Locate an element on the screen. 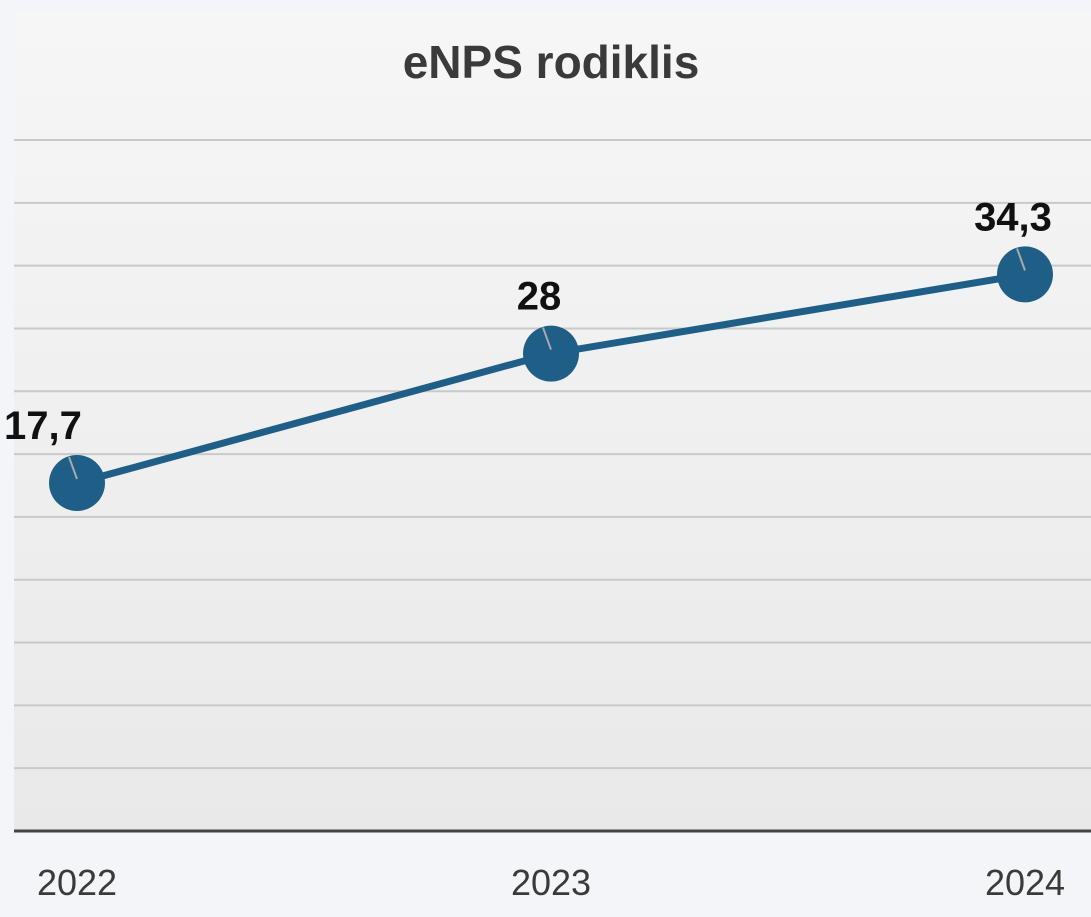 The height and width of the screenshot is (917, 1091). chart-title: eNPS rodiklis is located at coordinates (551, 62).